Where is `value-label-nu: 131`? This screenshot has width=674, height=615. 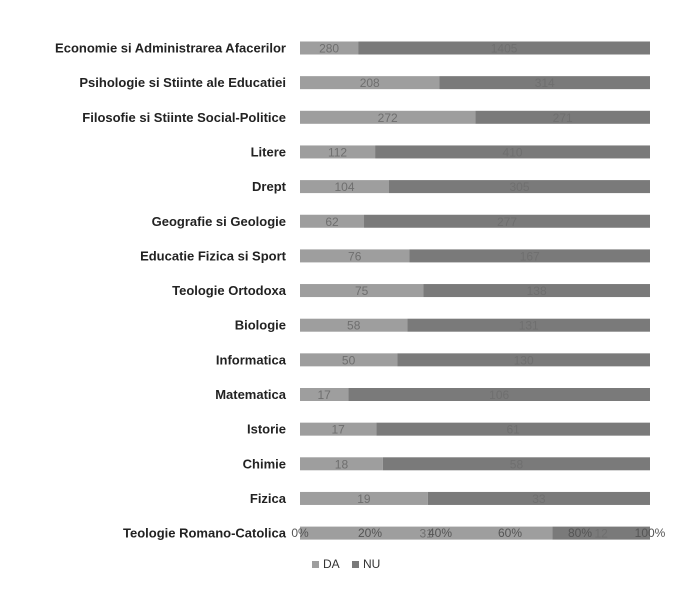
value-label-nu: 131 is located at coordinates (529, 326).